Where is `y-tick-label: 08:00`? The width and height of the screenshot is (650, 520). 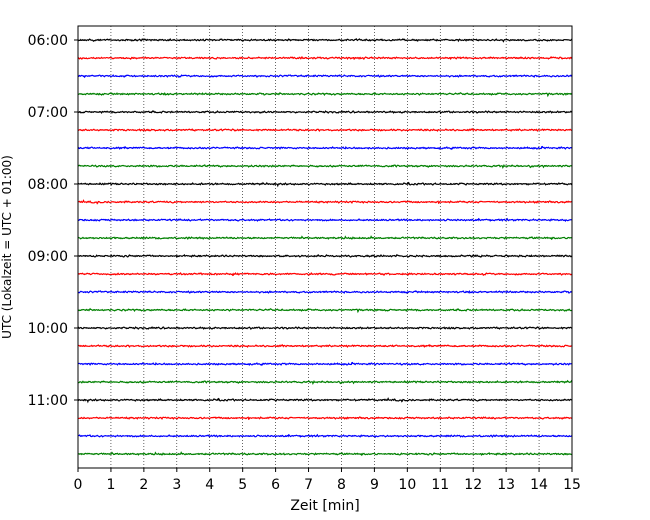
y-tick-label: 08:00 is located at coordinates (48, 185).